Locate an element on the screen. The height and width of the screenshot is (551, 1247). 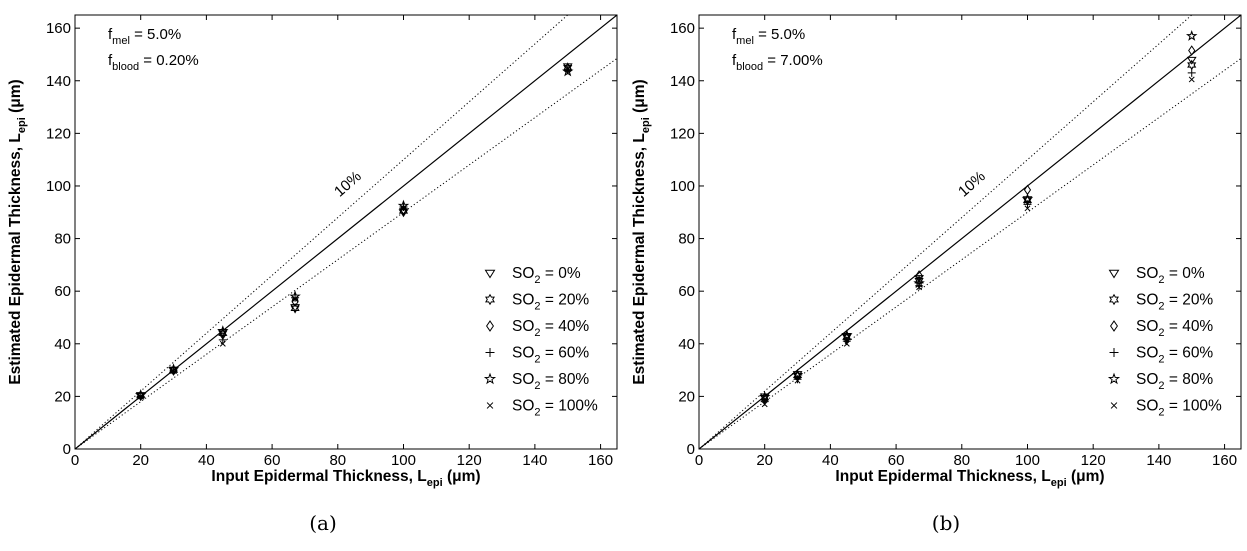
y-axis-label: Estimated Epidermal Thickness, Lepi (μm) is located at coordinates (641, 231).